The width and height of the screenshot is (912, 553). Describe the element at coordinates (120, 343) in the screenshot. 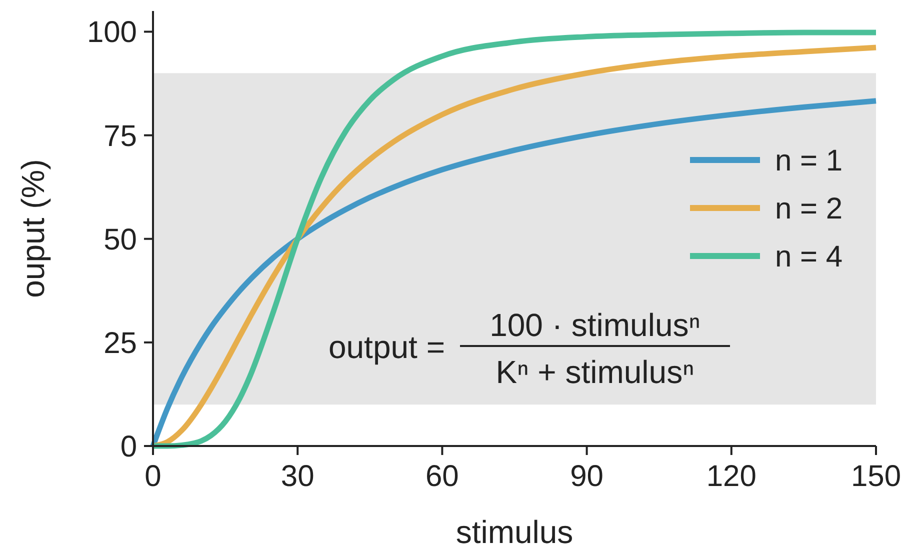

I see `y-tick-label: 25` at that location.